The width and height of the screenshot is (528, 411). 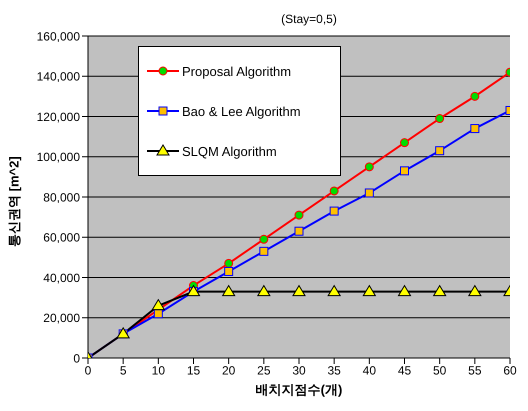 What do you see at coordinates (61, 277) in the screenshot?
I see `y-tick-label: 40,000` at bounding box center [61, 277].